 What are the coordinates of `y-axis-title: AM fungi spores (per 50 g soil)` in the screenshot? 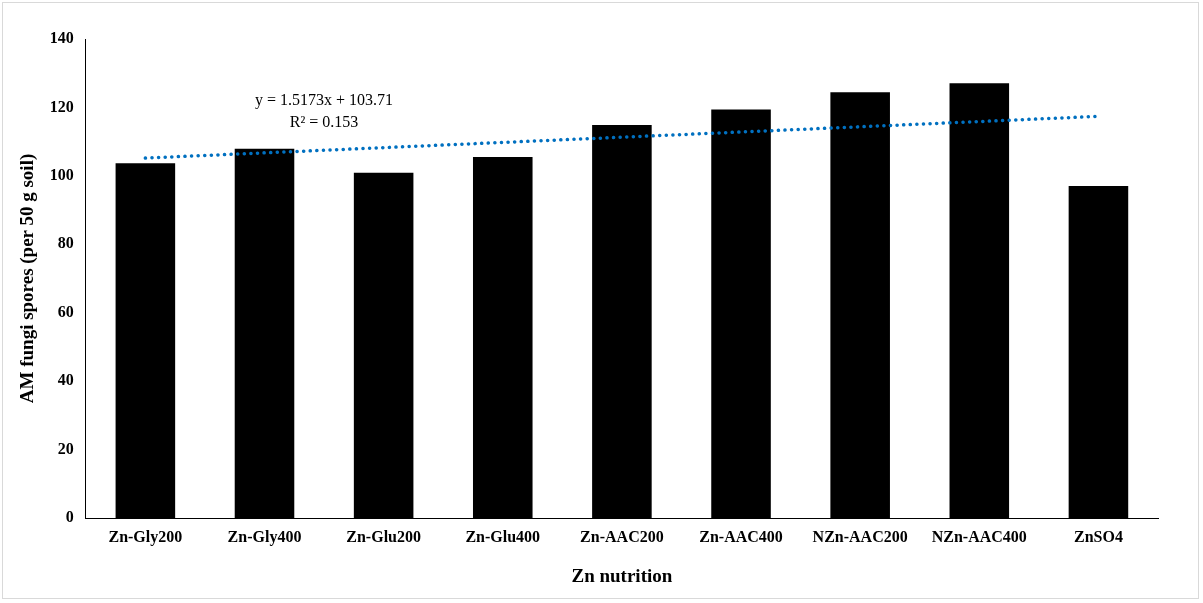 It's located at (27, 278).